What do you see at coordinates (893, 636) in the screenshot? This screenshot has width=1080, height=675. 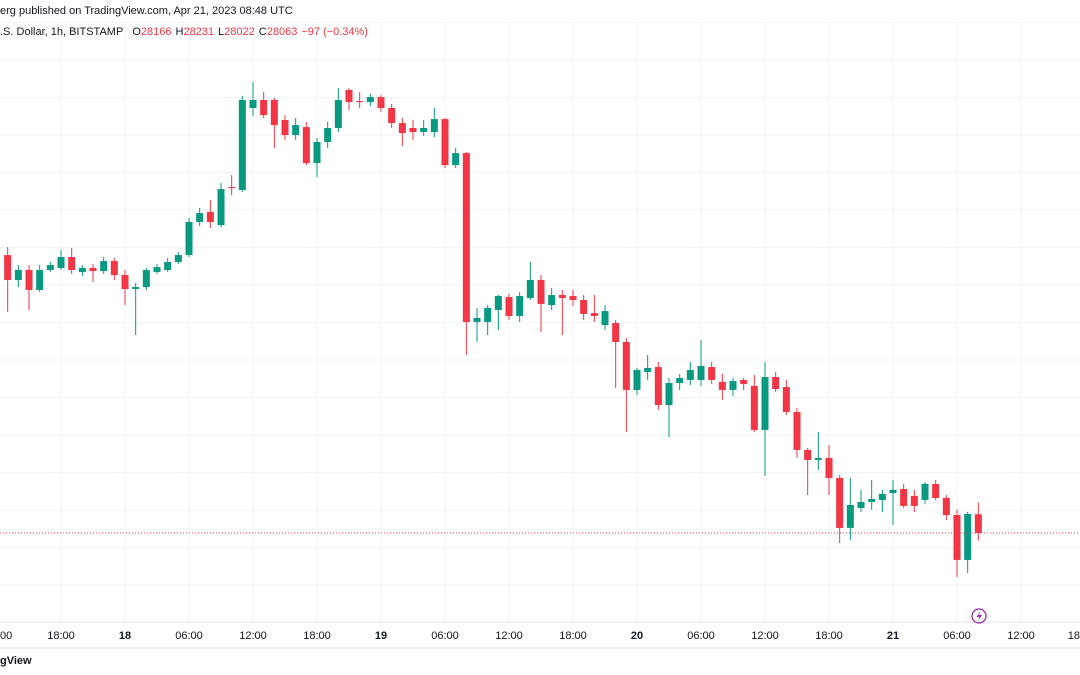 I see `x-tick-label: 21` at bounding box center [893, 636].